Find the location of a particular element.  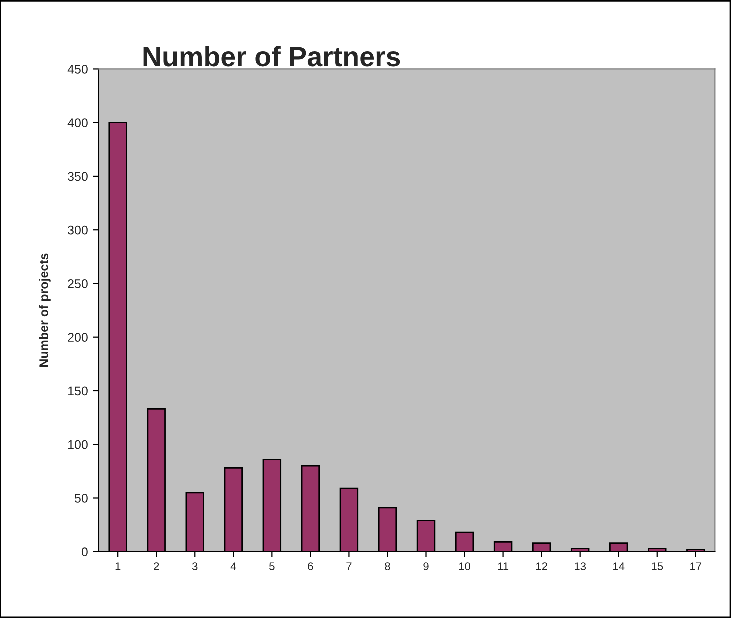

y-axis-title: Number of projects is located at coordinates (45, 311).